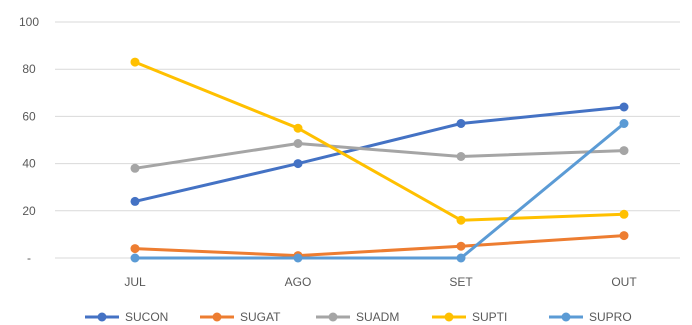 The height and width of the screenshot is (325, 692). I want to click on legend-item-supro: SUPRO, so click(590, 317).